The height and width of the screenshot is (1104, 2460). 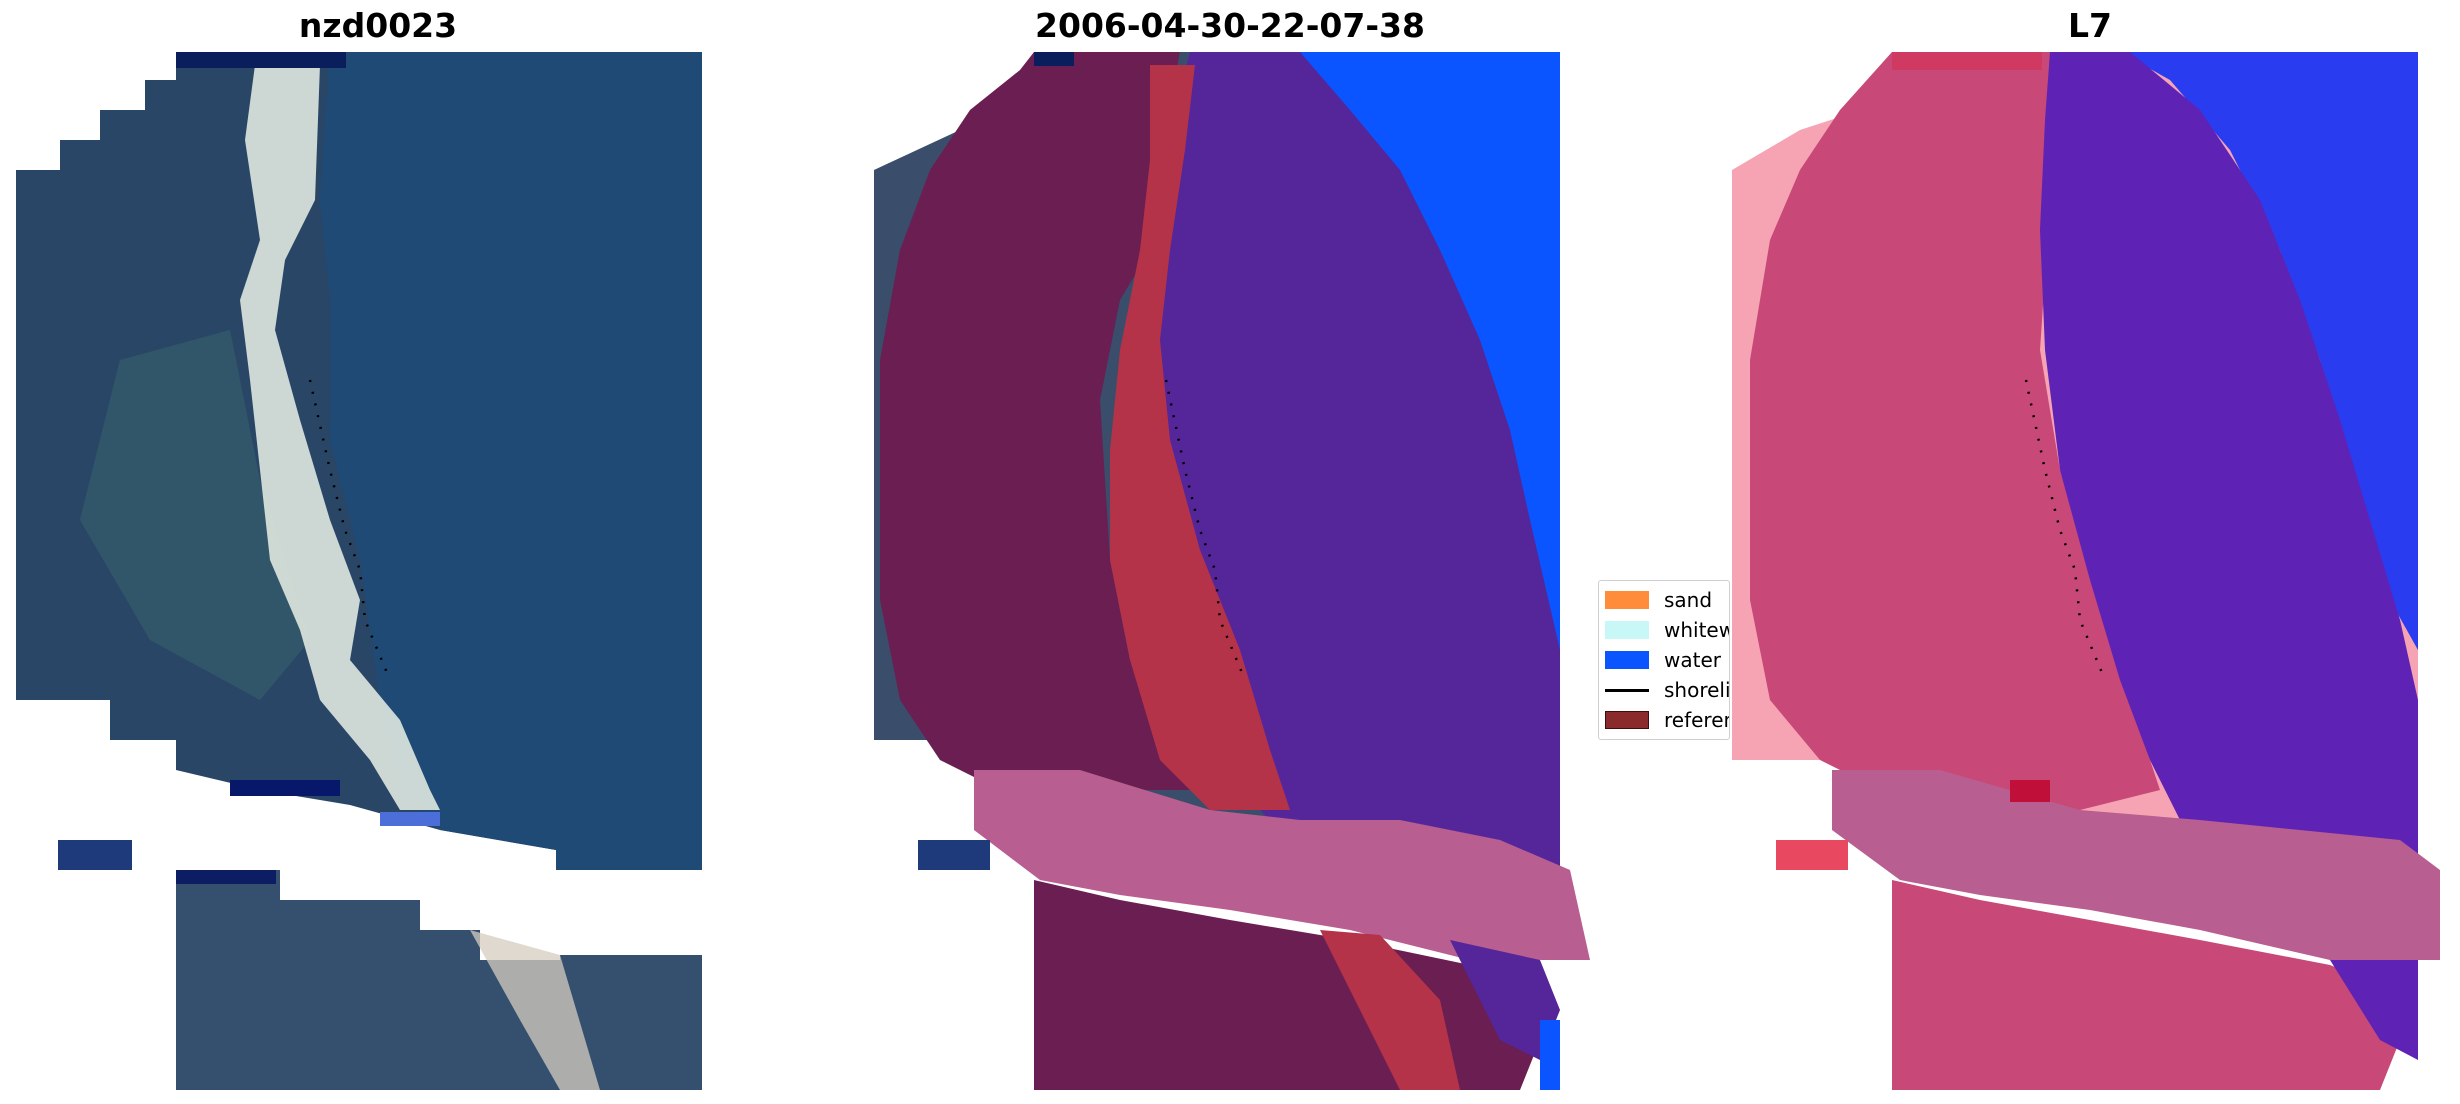 What do you see at coordinates (535, 1010) in the screenshot?
I see `rgb-lower-surf` at bounding box center [535, 1010].